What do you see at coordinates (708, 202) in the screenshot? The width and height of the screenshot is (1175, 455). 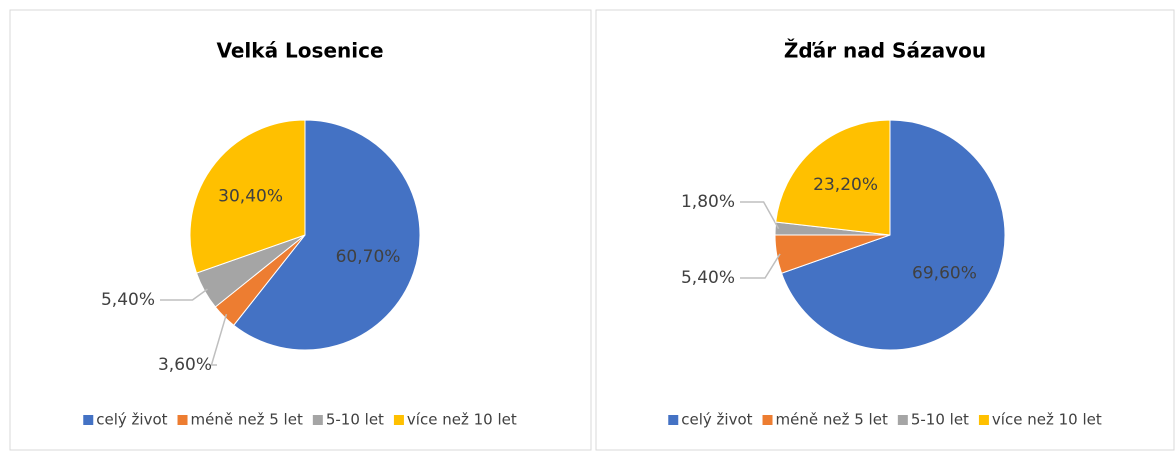 I see `data-label: 1,80%` at bounding box center [708, 202].